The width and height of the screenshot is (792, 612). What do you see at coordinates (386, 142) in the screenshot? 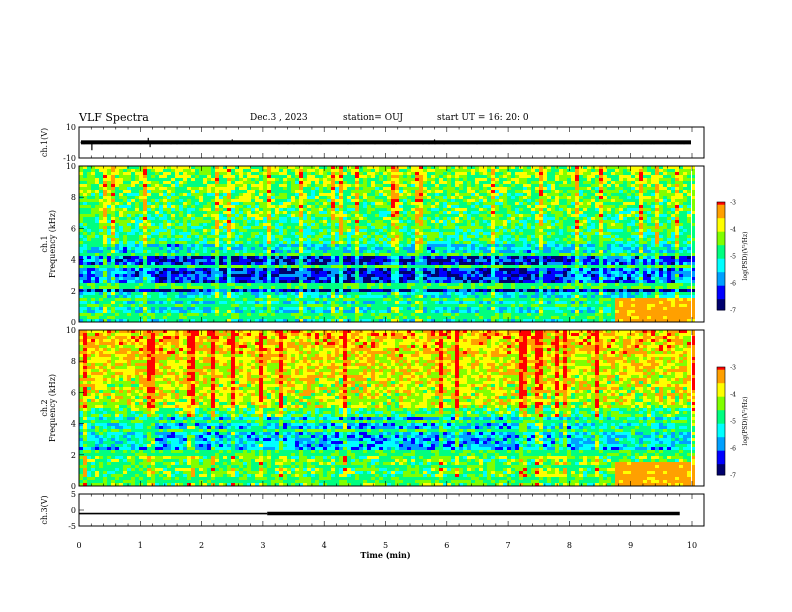
I see `ch1-waveform-band` at bounding box center [386, 142].